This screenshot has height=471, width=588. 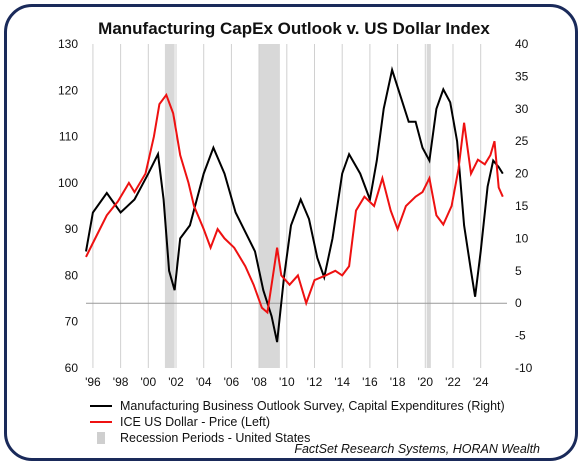 I want to click on right-tick-label-35: 35, so click(x=522, y=76).